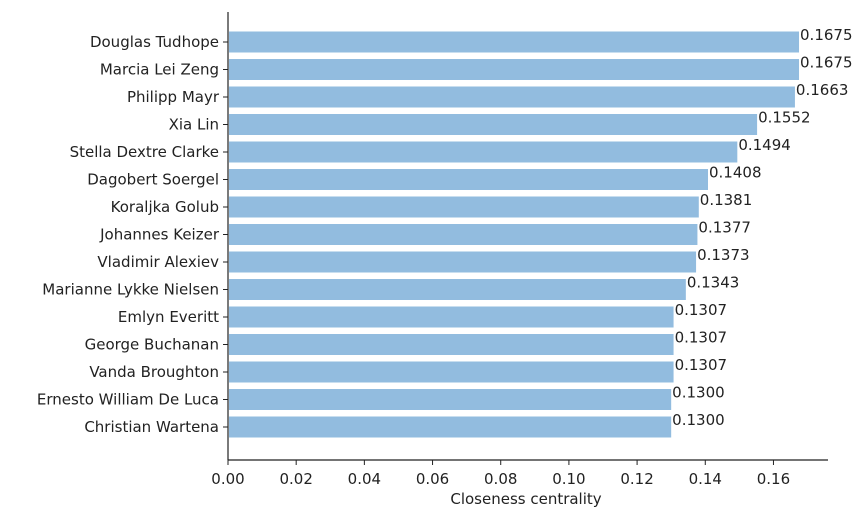 This screenshot has width=857, height=508. Describe the element at coordinates (159, 70) in the screenshot. I see `category-label: Marcia Lei Zeng` at that location.